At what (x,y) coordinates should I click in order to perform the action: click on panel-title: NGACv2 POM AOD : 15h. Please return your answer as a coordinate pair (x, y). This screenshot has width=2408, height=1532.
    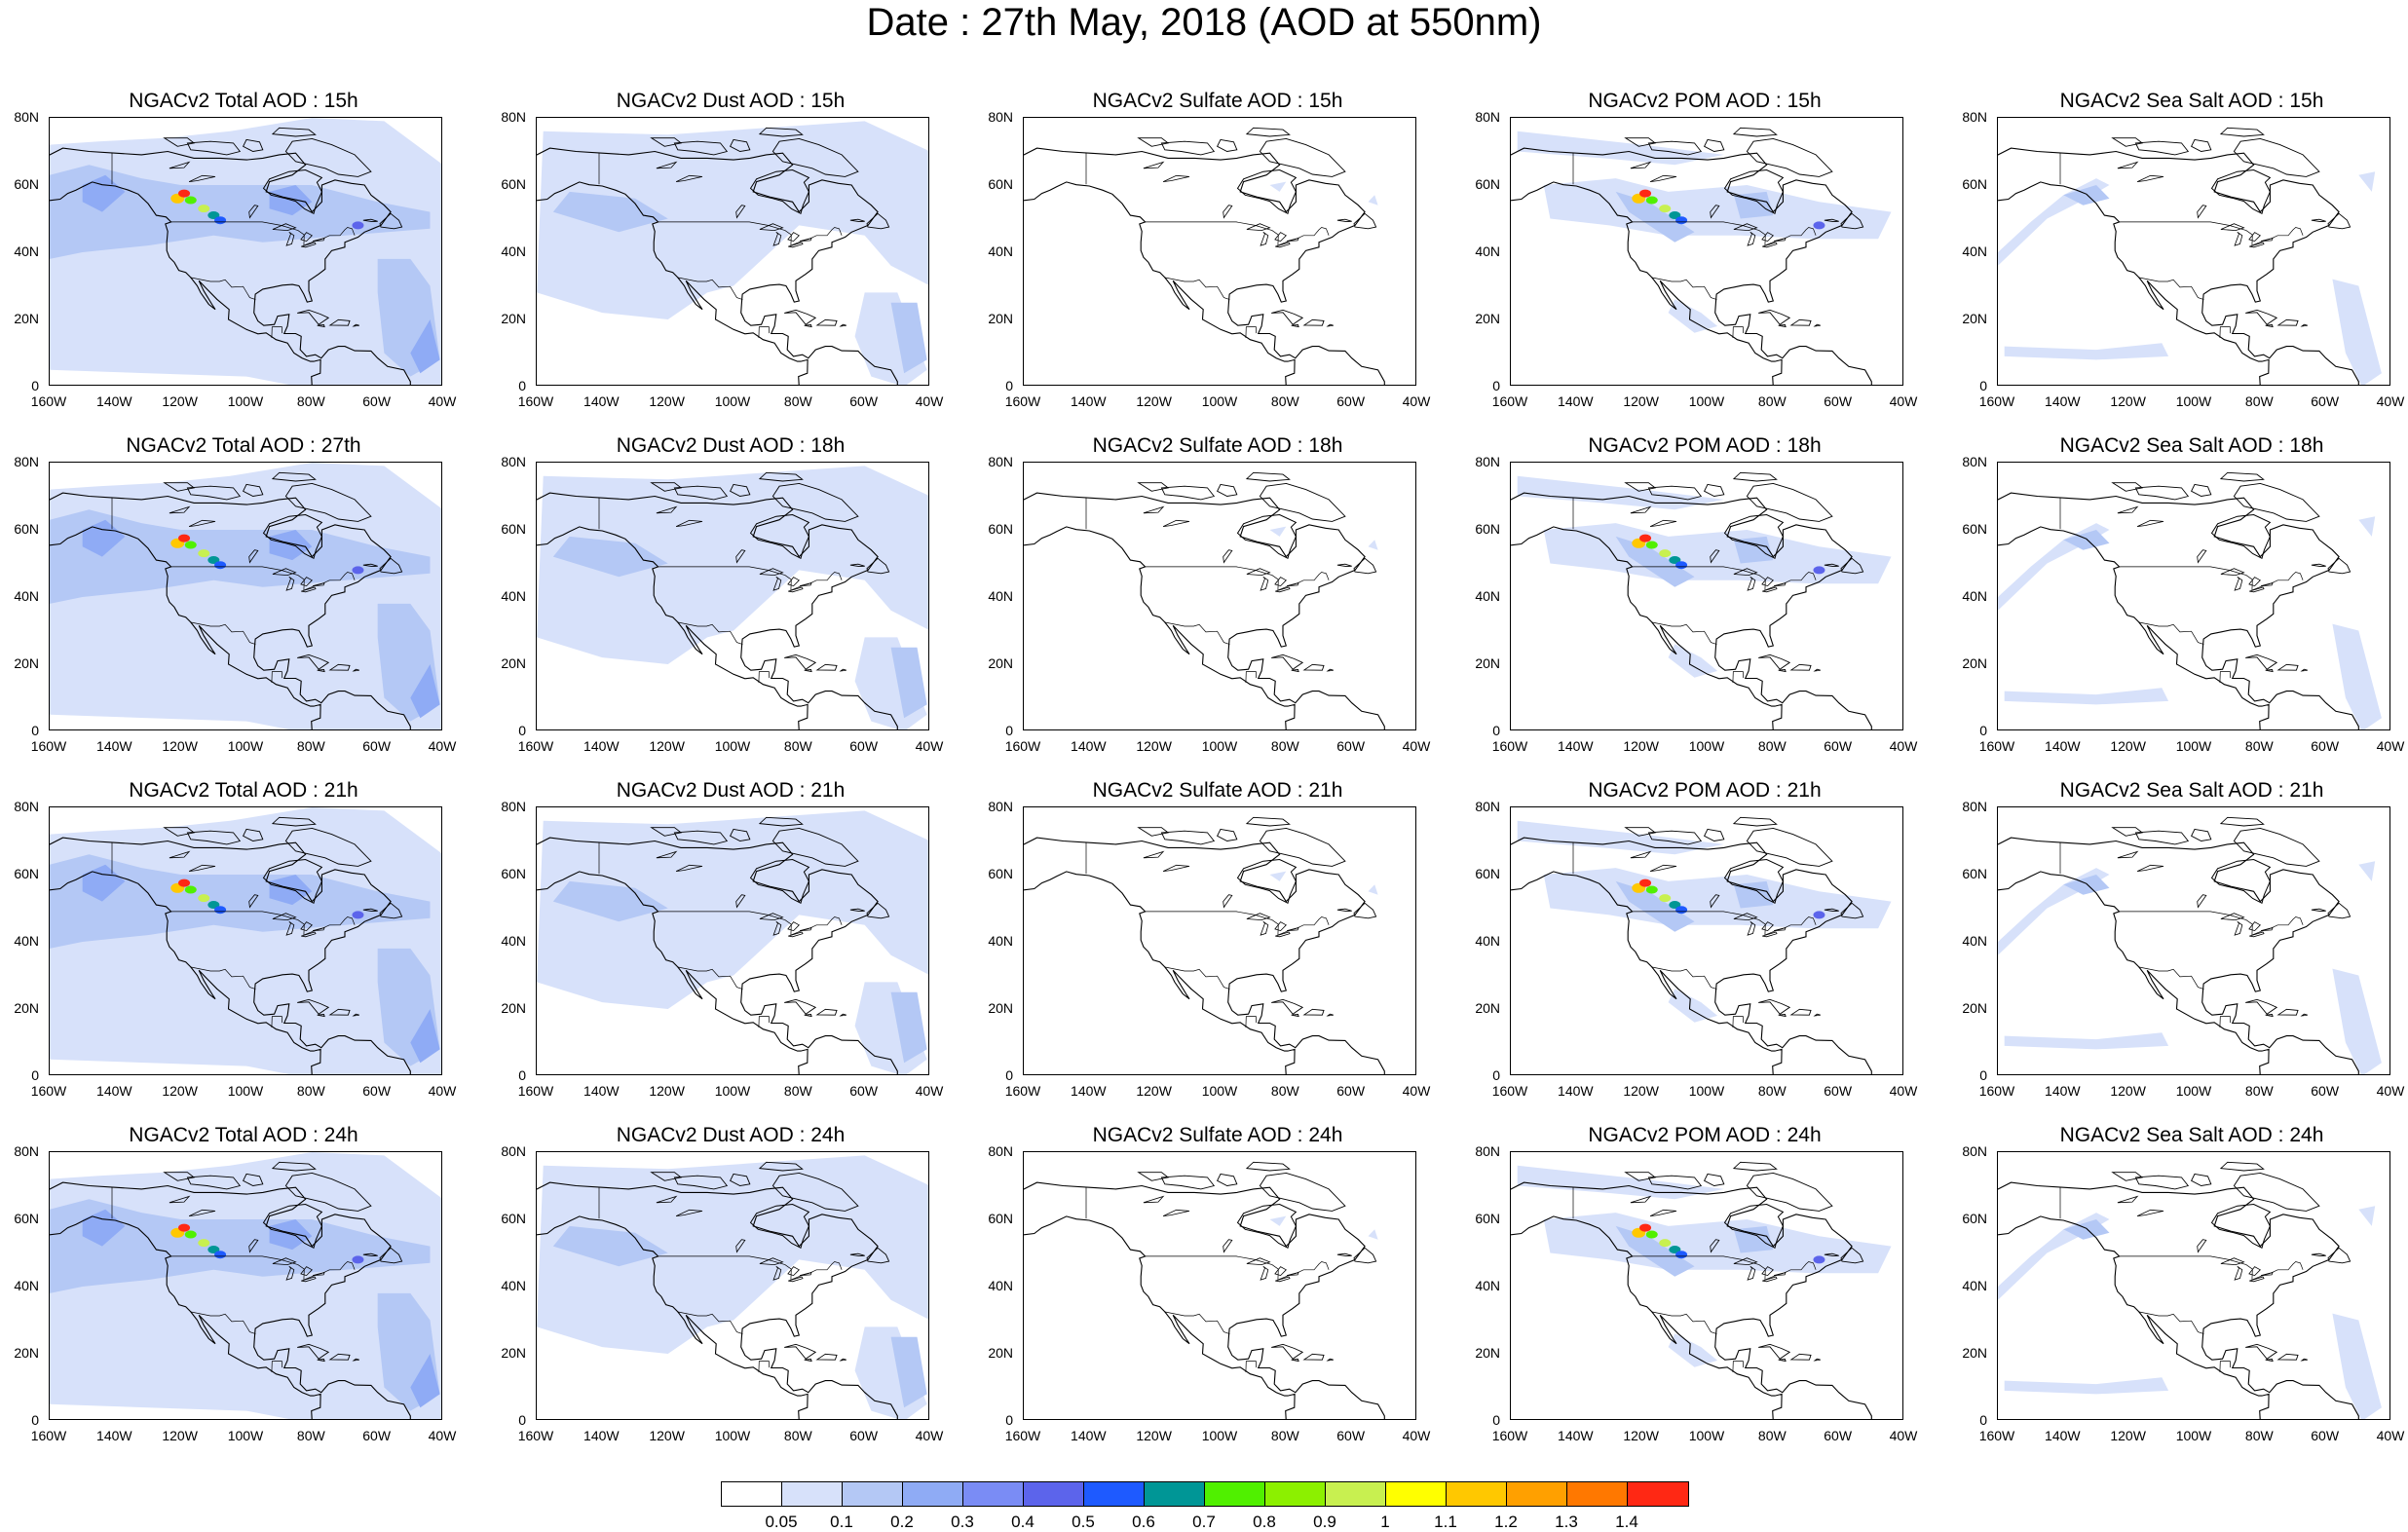
    Looking at the image, I should click on (1705, 101).